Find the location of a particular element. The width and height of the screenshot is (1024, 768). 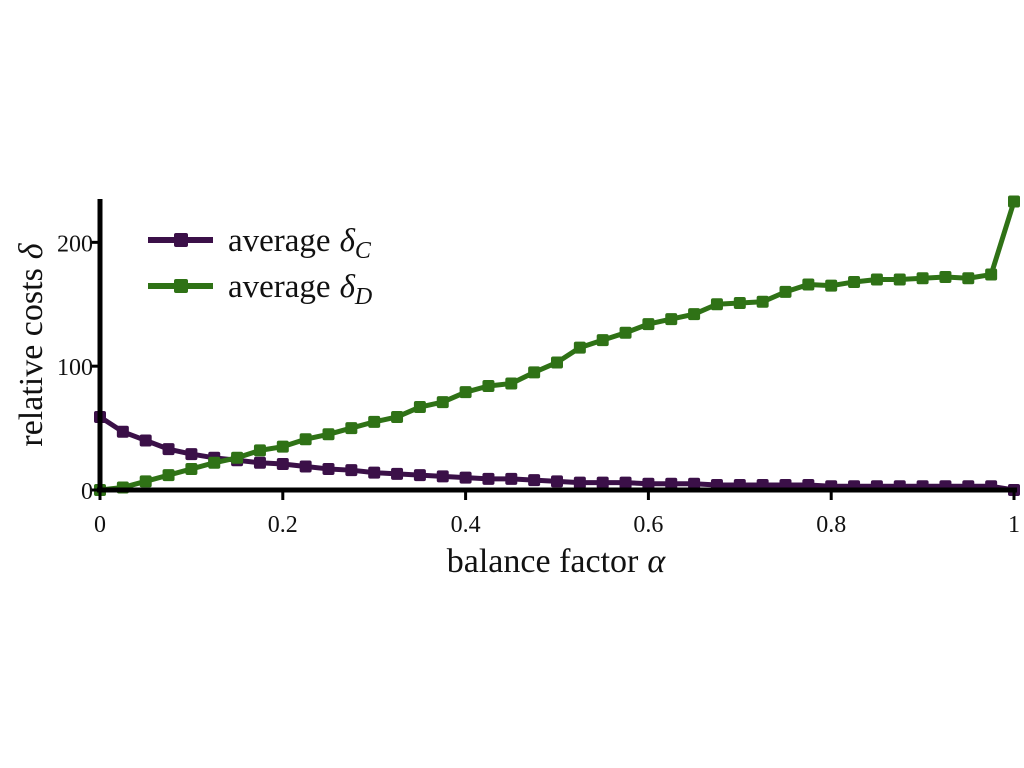

y-axis-label: relative costs δ is located at coordinates (31, 344).